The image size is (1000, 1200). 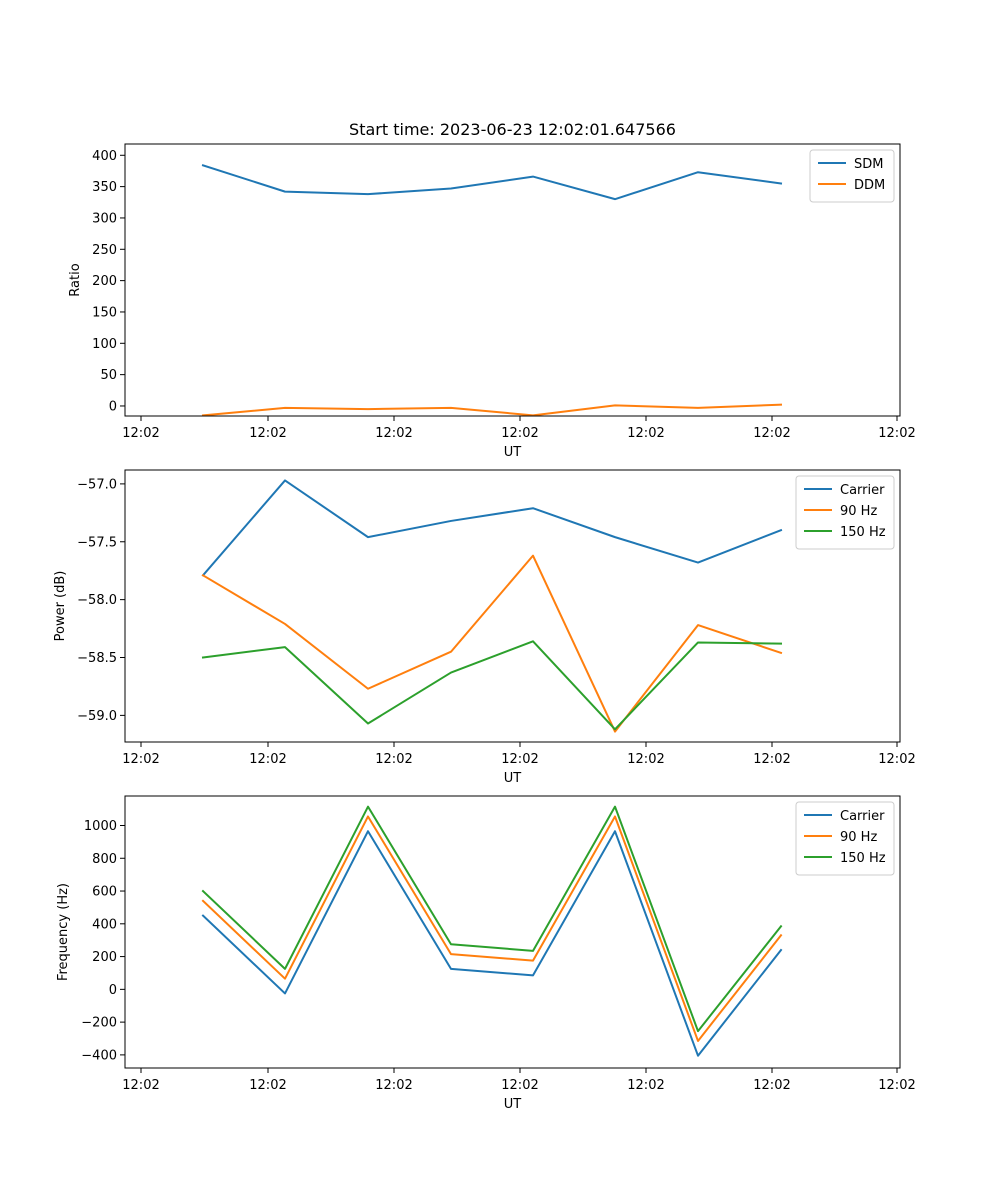 What do you see at coordinates (104, 250) in the screenshot?
I see `y-tick-label: 250` at bounding box center [104, 250].